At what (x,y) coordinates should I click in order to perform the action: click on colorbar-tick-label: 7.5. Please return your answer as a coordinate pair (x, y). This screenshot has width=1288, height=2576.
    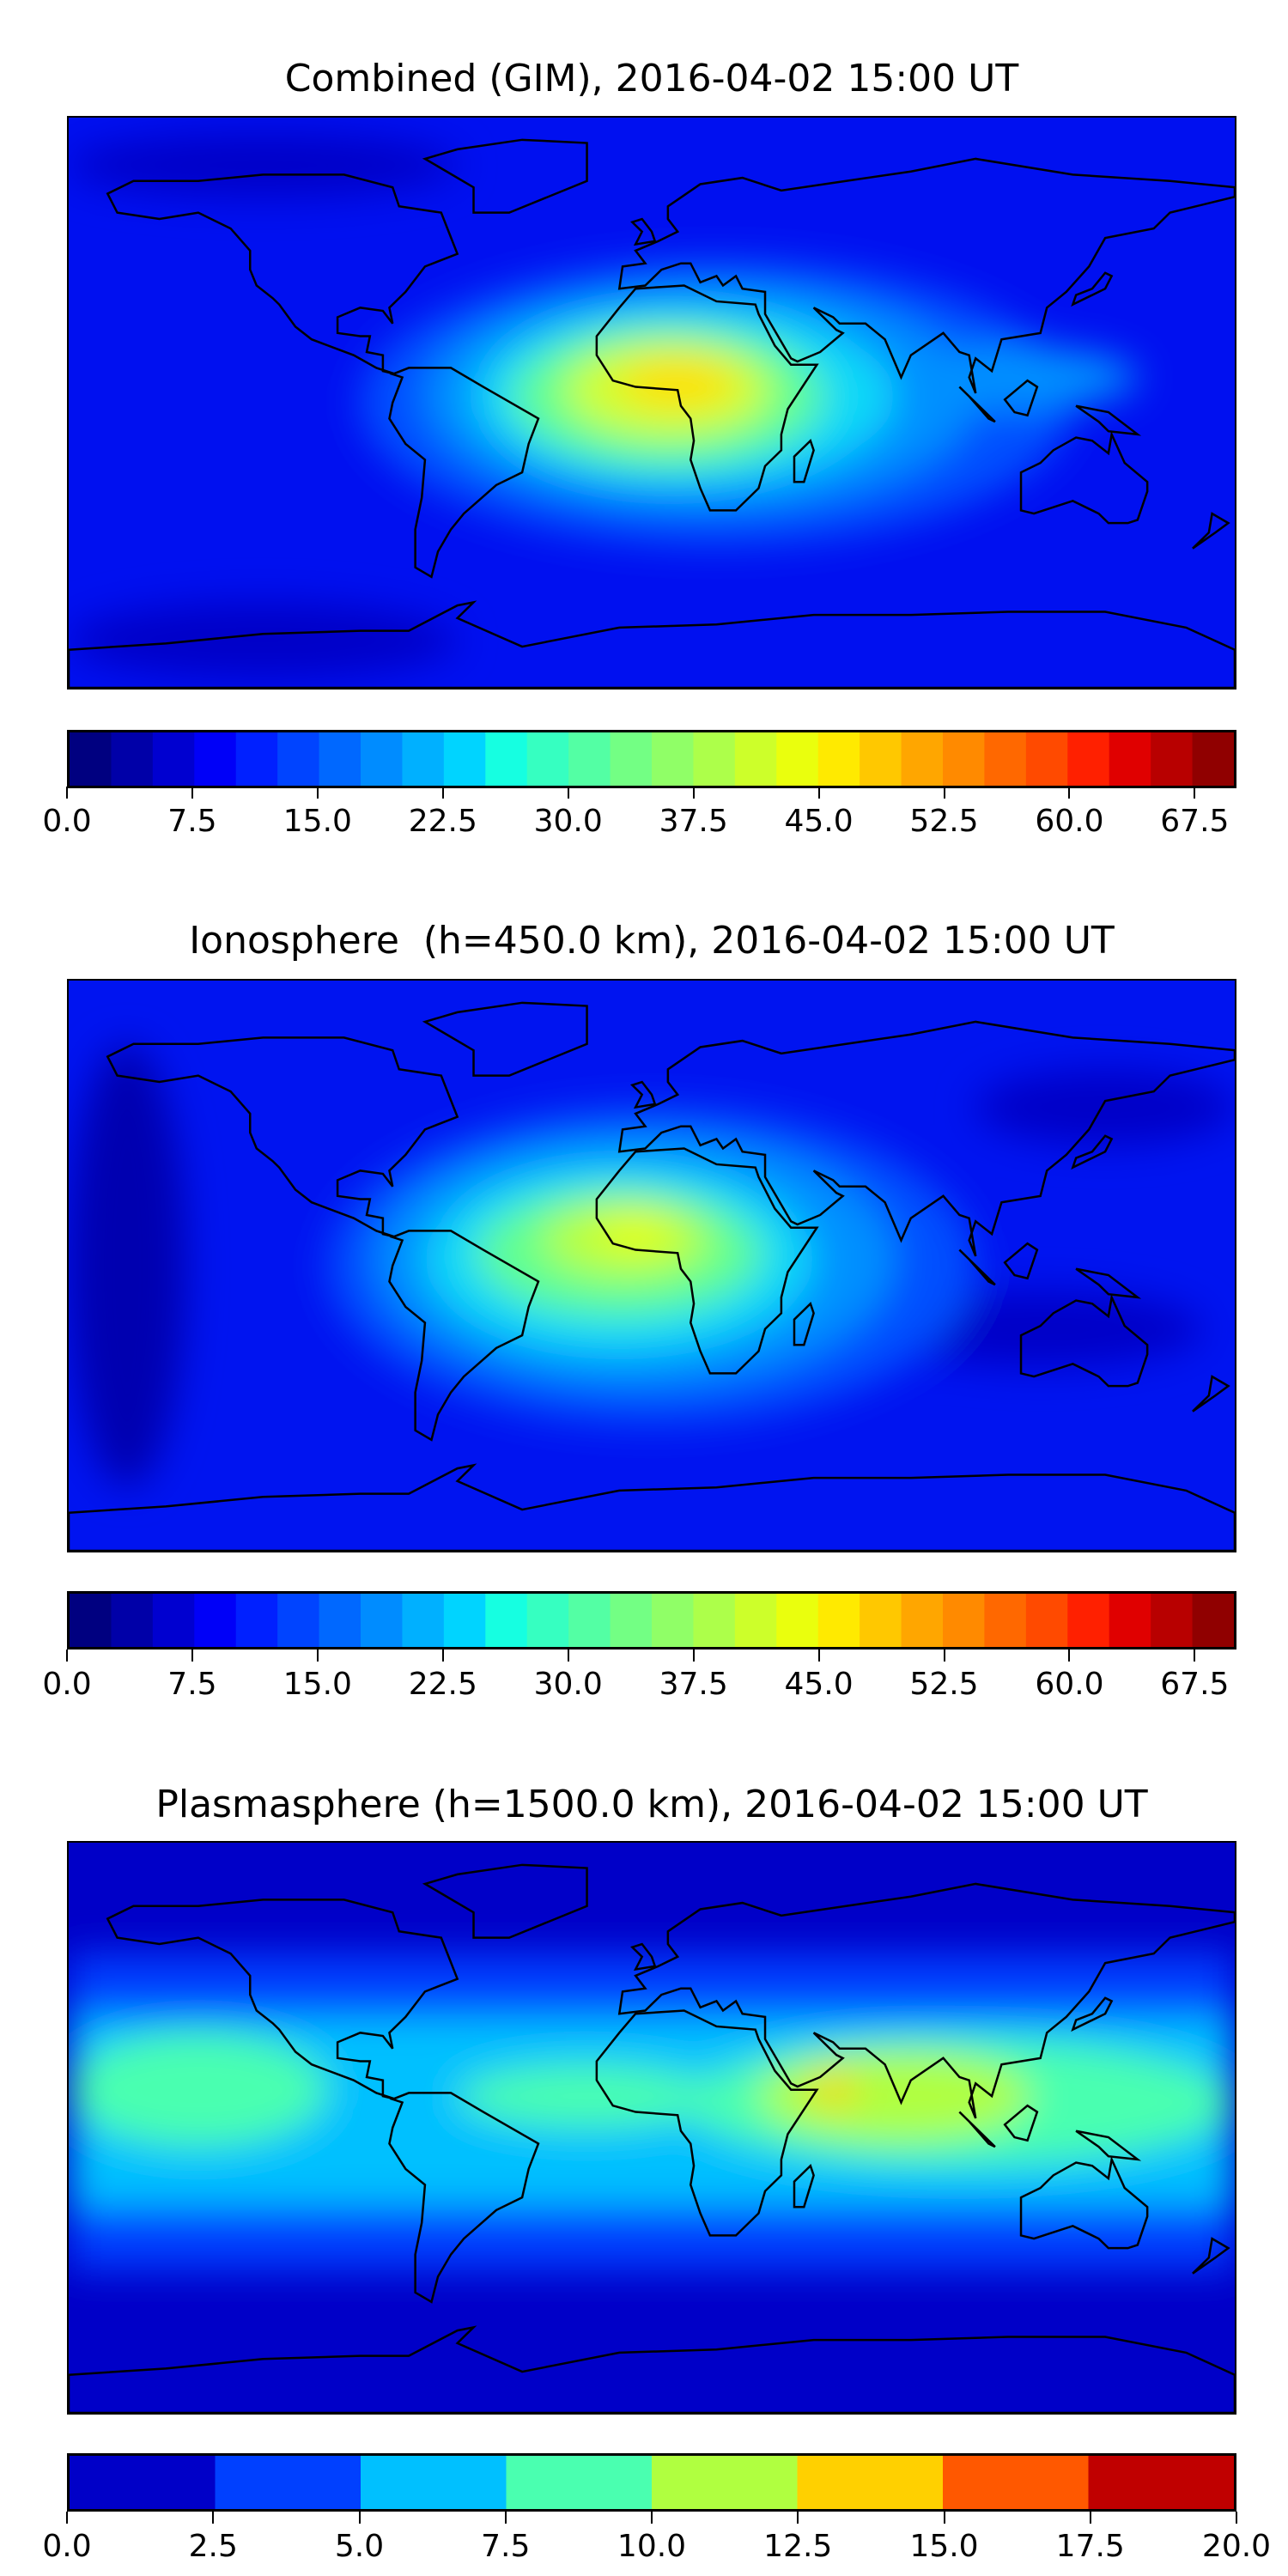
    Looking at the image, I should click on (192, 1685).